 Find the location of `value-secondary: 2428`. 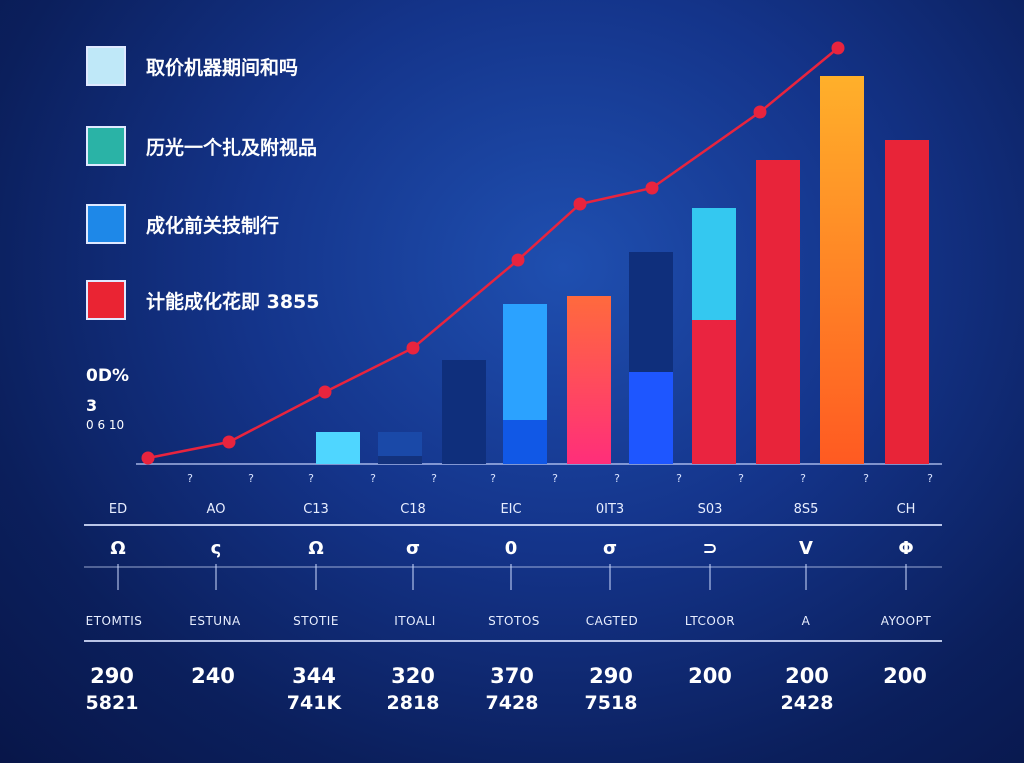

value-secondary: 2428 is located at coordinates (807, 703).